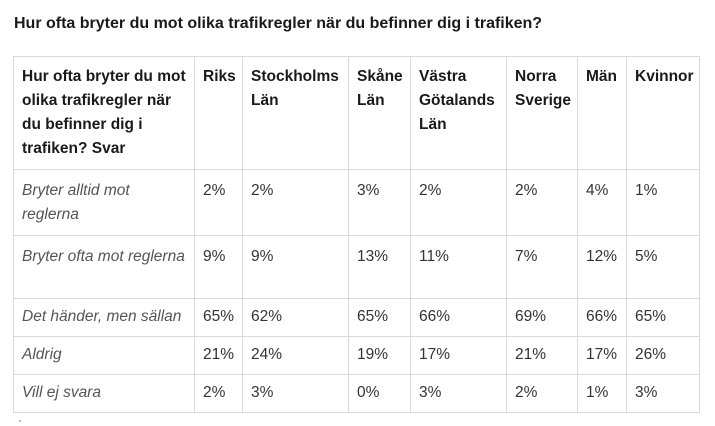  Describe the element at coordinates (104, 355) in the screenshot. I see `row-label: Aldrig` at that location.